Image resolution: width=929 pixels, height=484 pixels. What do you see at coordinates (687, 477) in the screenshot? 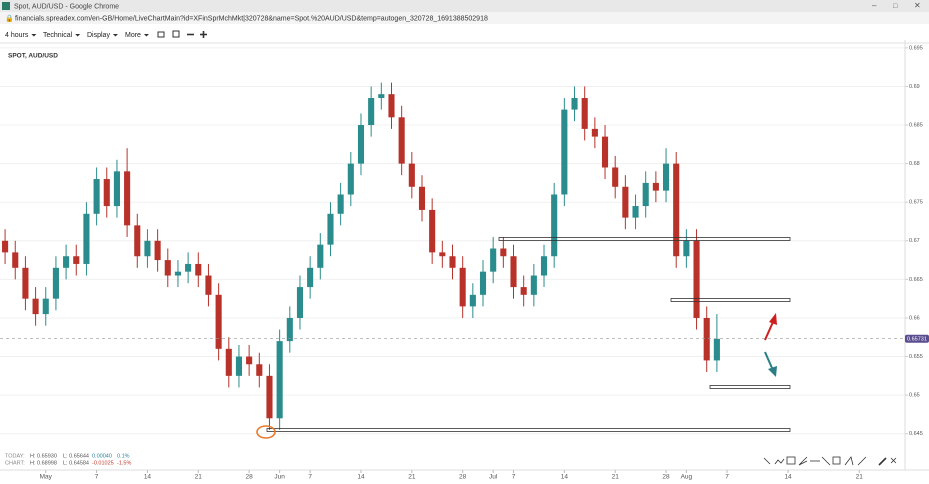
I see `x-tick-label: Aug` at bounding box center [687, 477].